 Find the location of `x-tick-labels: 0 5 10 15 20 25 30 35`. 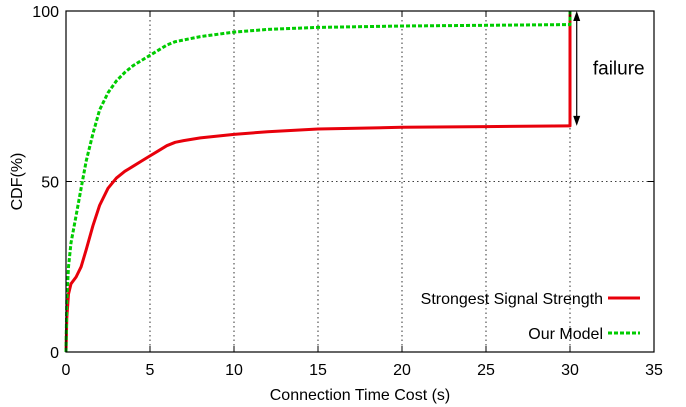

x-tick-labels: 0 5 10 15 20 25 30 35 is located at coordinates (362, 370).